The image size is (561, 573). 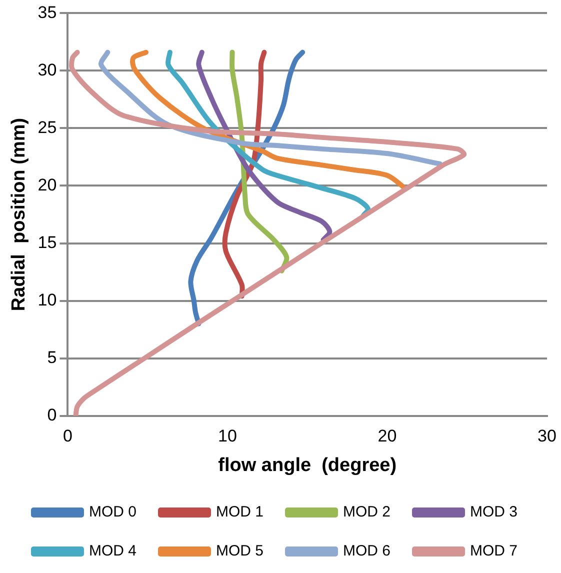 I want to click on y-tick-label: 15, so click(x=47, y=242).